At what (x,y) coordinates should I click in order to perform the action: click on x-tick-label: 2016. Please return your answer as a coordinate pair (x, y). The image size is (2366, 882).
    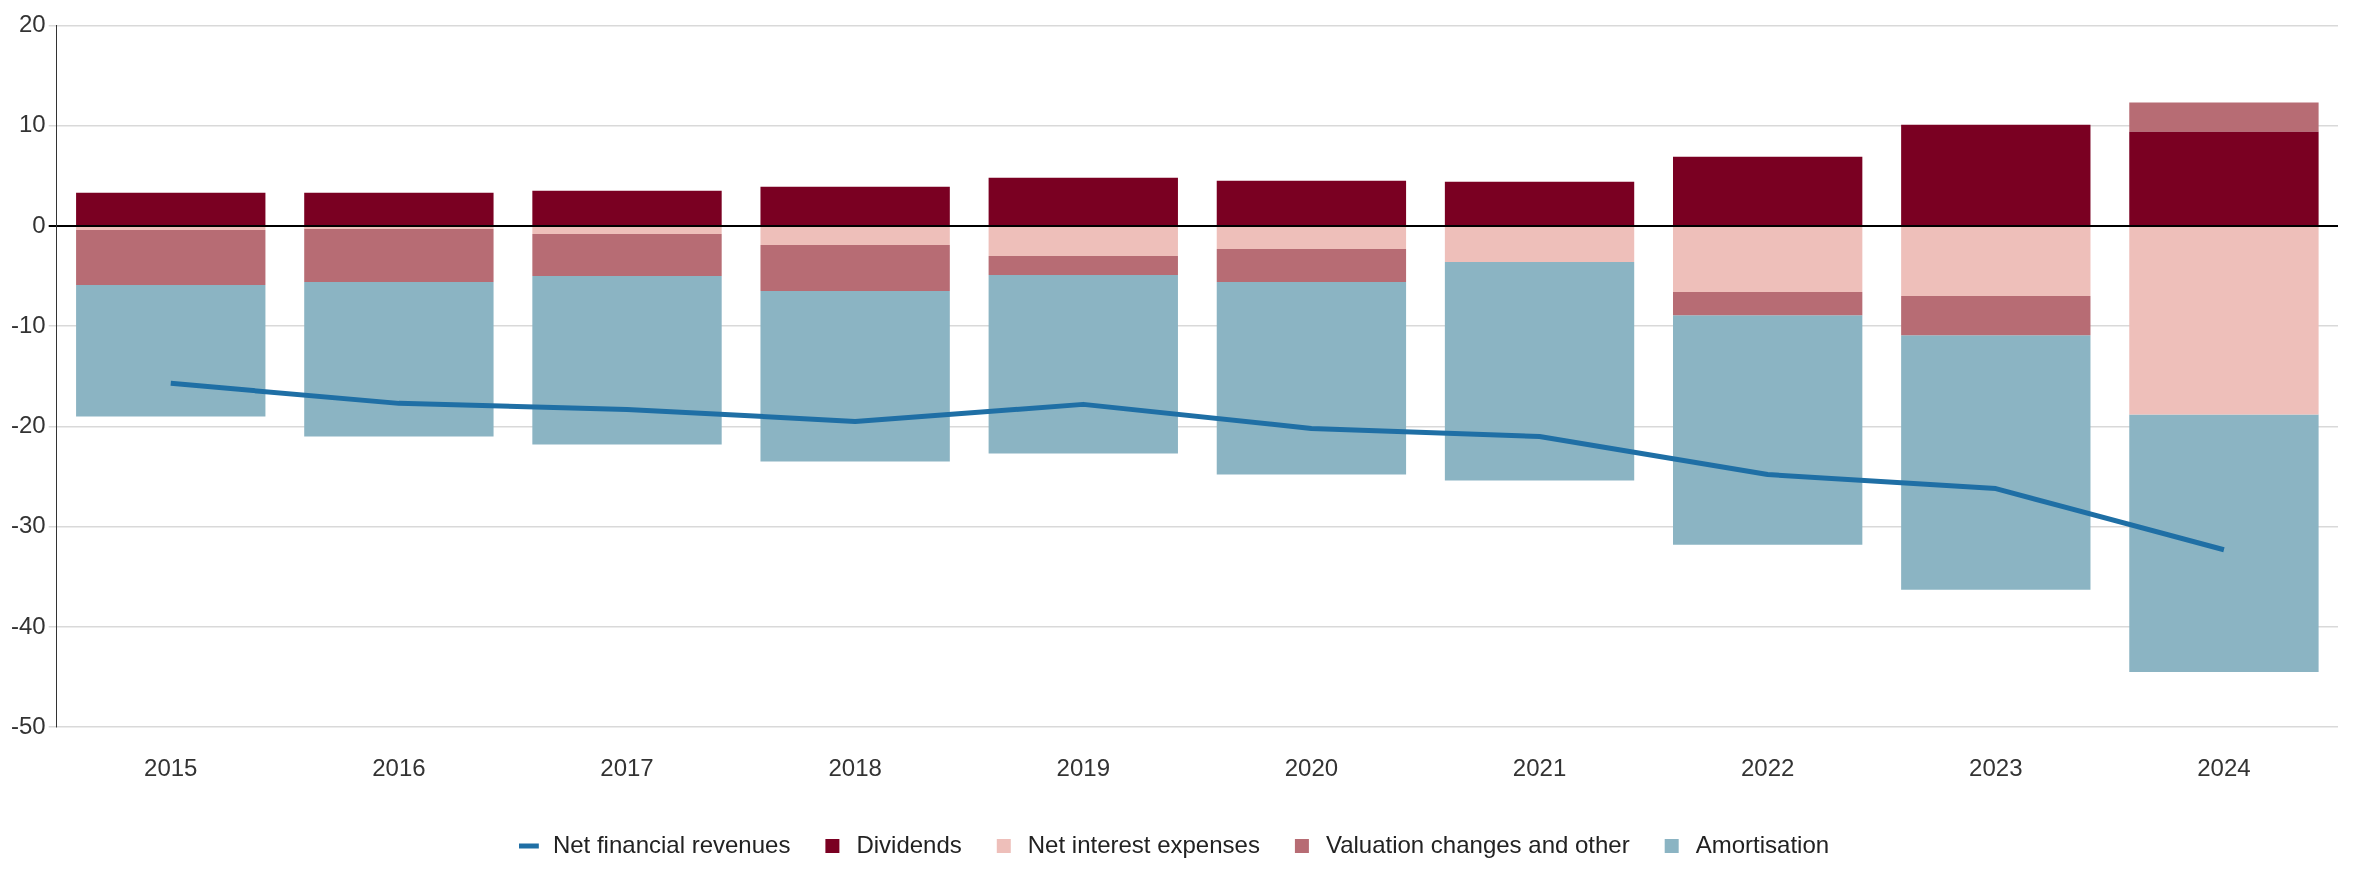
    Looking at the image, I should click on (399, 768).